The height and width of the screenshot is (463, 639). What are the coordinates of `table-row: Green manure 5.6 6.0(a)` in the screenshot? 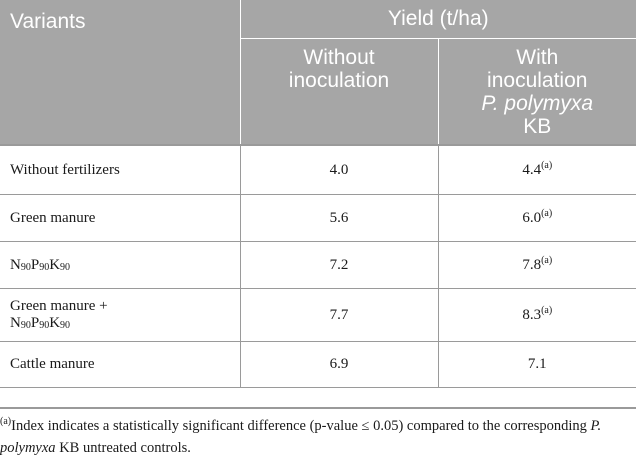 It's located at (318, 218).